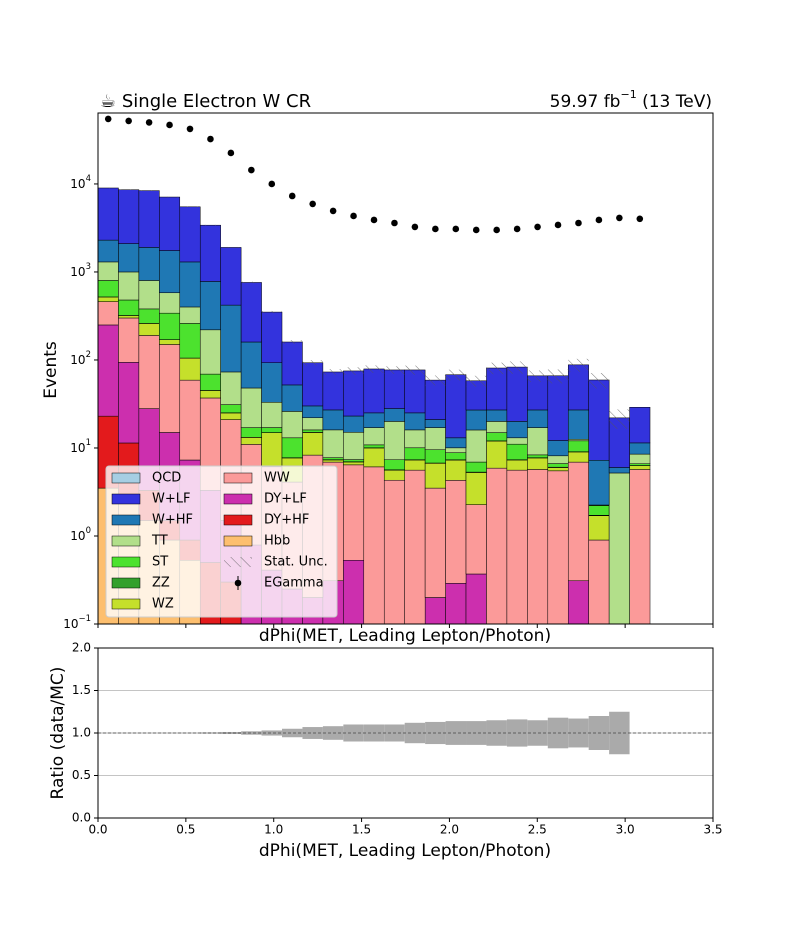 The height and width of the screenshot is (936, 792). What do you see at coordinates (277, 478) in the screenshot?
I see `legend-label: WW` at bounding box center [277, 478].